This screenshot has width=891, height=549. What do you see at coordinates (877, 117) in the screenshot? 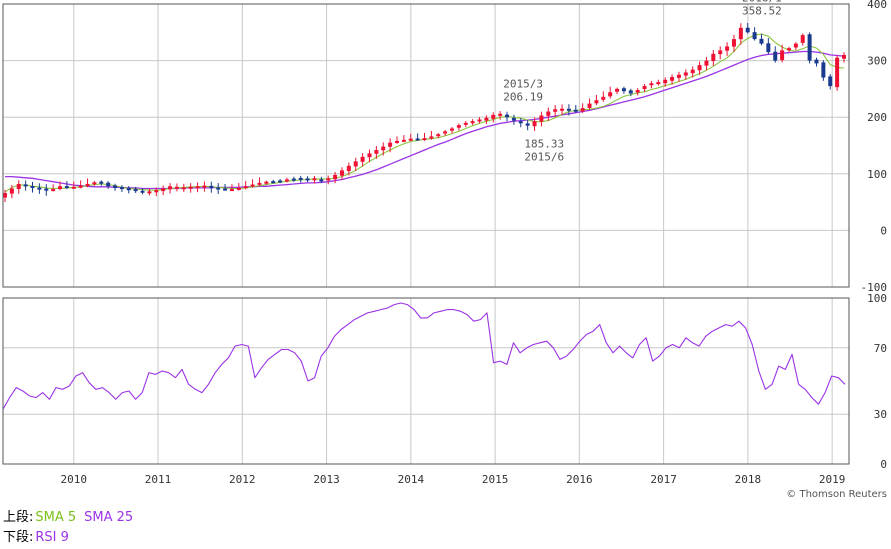
I see `upper-y-tick-label: 200` at bounding box center [877, 117].